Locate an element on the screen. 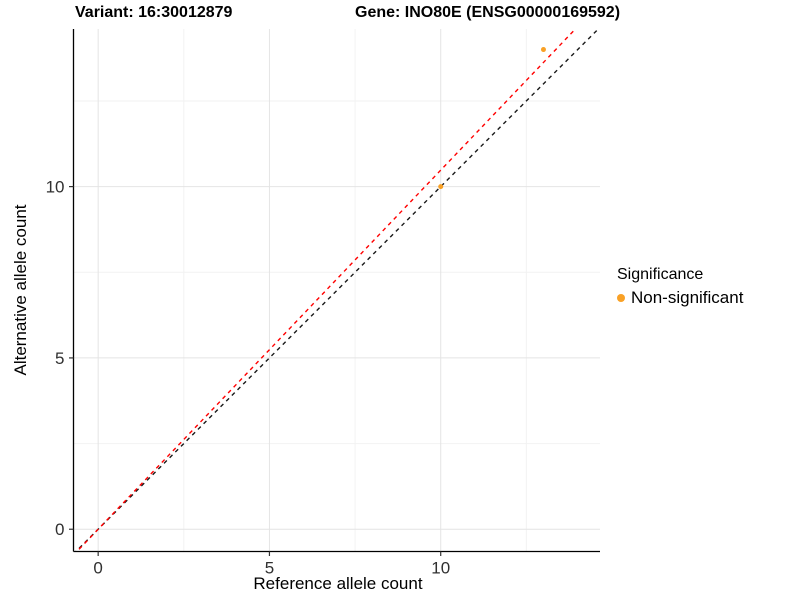 Image resolution: width=800 pixels, height=600 pixels. x-axis-title: Reference allele count is located at coordinates (338, 583).